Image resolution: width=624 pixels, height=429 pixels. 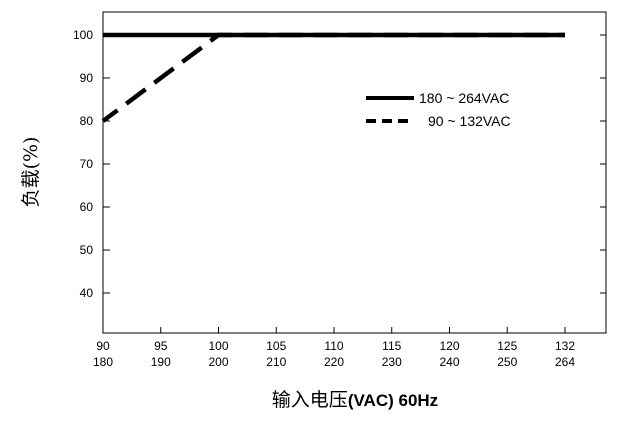 I want to click on legend-label: 180 ~ 264VAC, so click(x=464, y=98).